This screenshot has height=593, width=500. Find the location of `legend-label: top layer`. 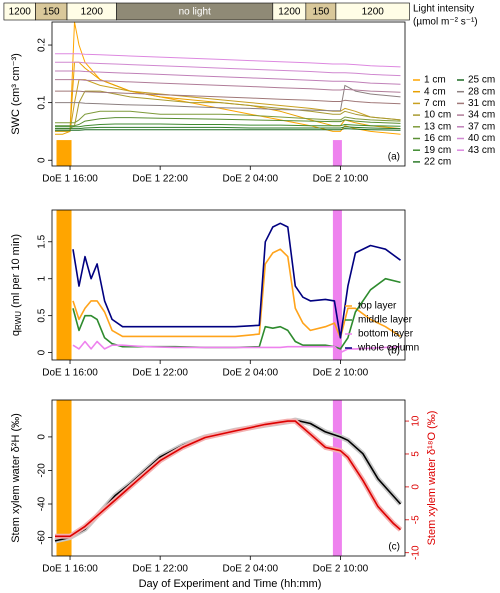

legend-label: top layer is located at coordinates (377, 306).